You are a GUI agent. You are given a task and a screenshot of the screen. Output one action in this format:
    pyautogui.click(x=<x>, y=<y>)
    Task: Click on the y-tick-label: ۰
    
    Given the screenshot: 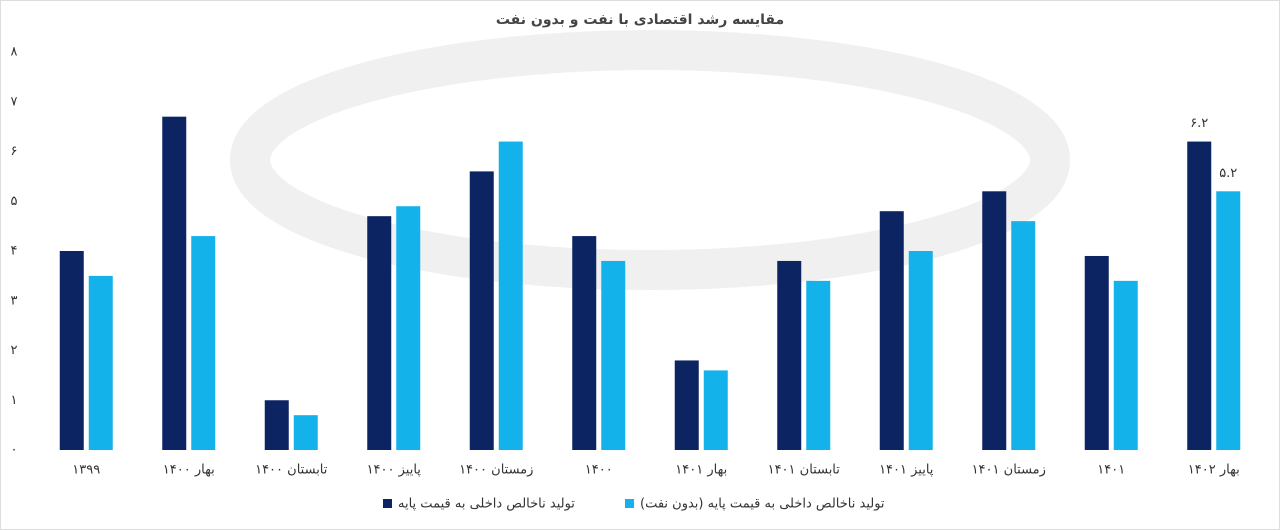 What is the action you would take?
    pyautogui.click(x=14, y=450)
    